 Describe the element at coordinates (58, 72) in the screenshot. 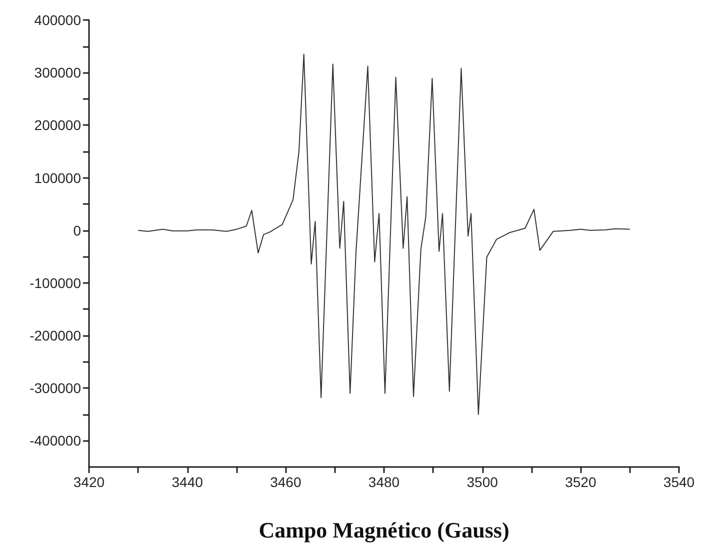

I see `y-tick-label: 300000` at that location.